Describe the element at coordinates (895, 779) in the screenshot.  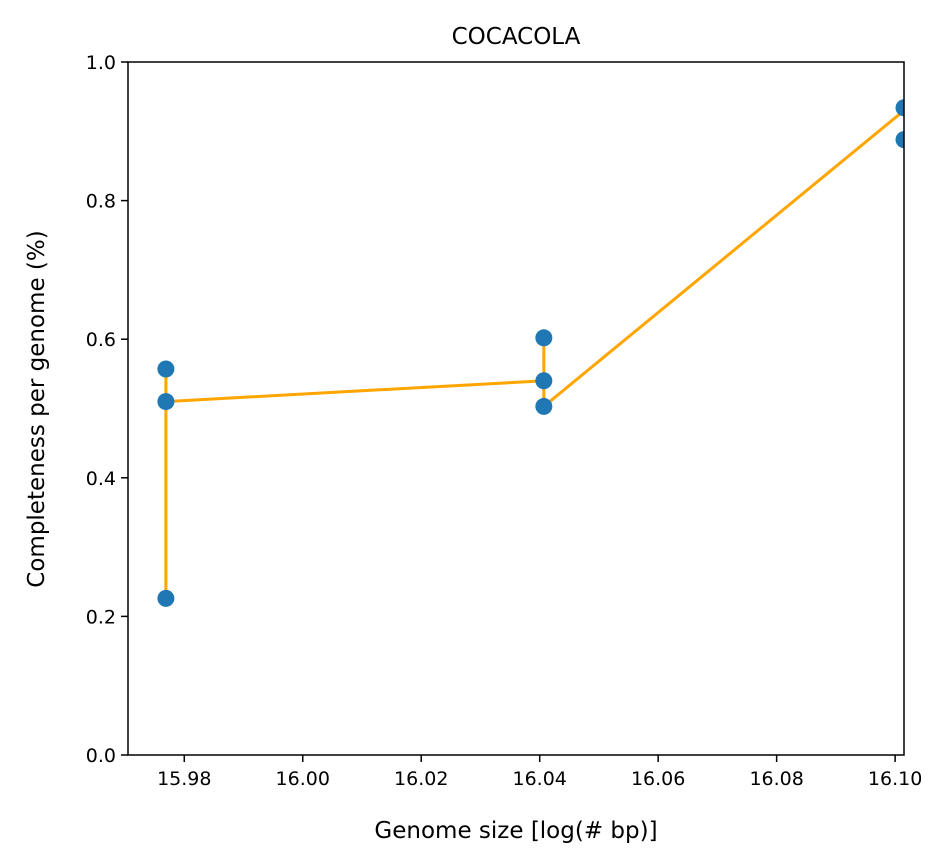
I see `x-tick-label: 16.10` at that location.